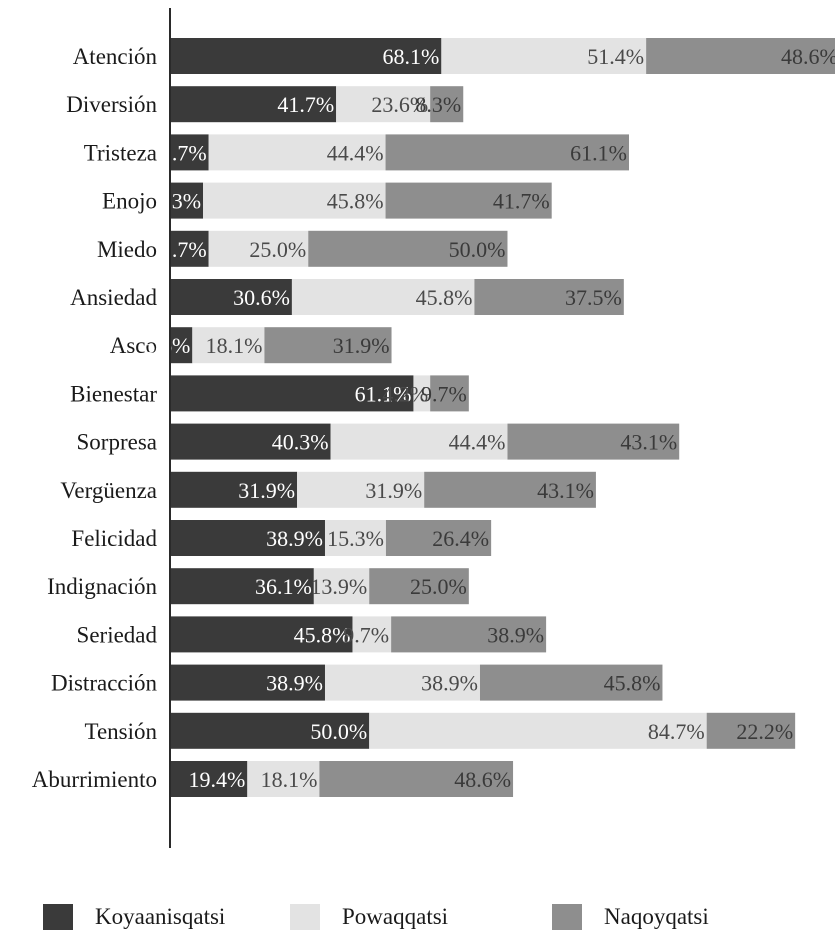 The height and width of the screenshot is (934, 835). What do you see at coordinates (121, 731) in the screenshot?
I see `category-label: Tensión` at bounding box center [121, 731].